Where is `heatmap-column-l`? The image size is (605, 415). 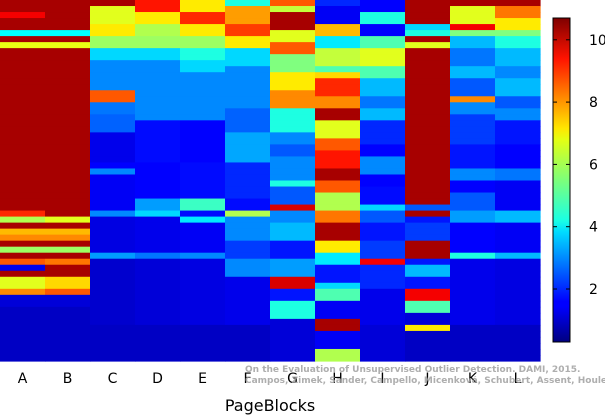
heatmap-column-l is located at coordinates (518, 181).